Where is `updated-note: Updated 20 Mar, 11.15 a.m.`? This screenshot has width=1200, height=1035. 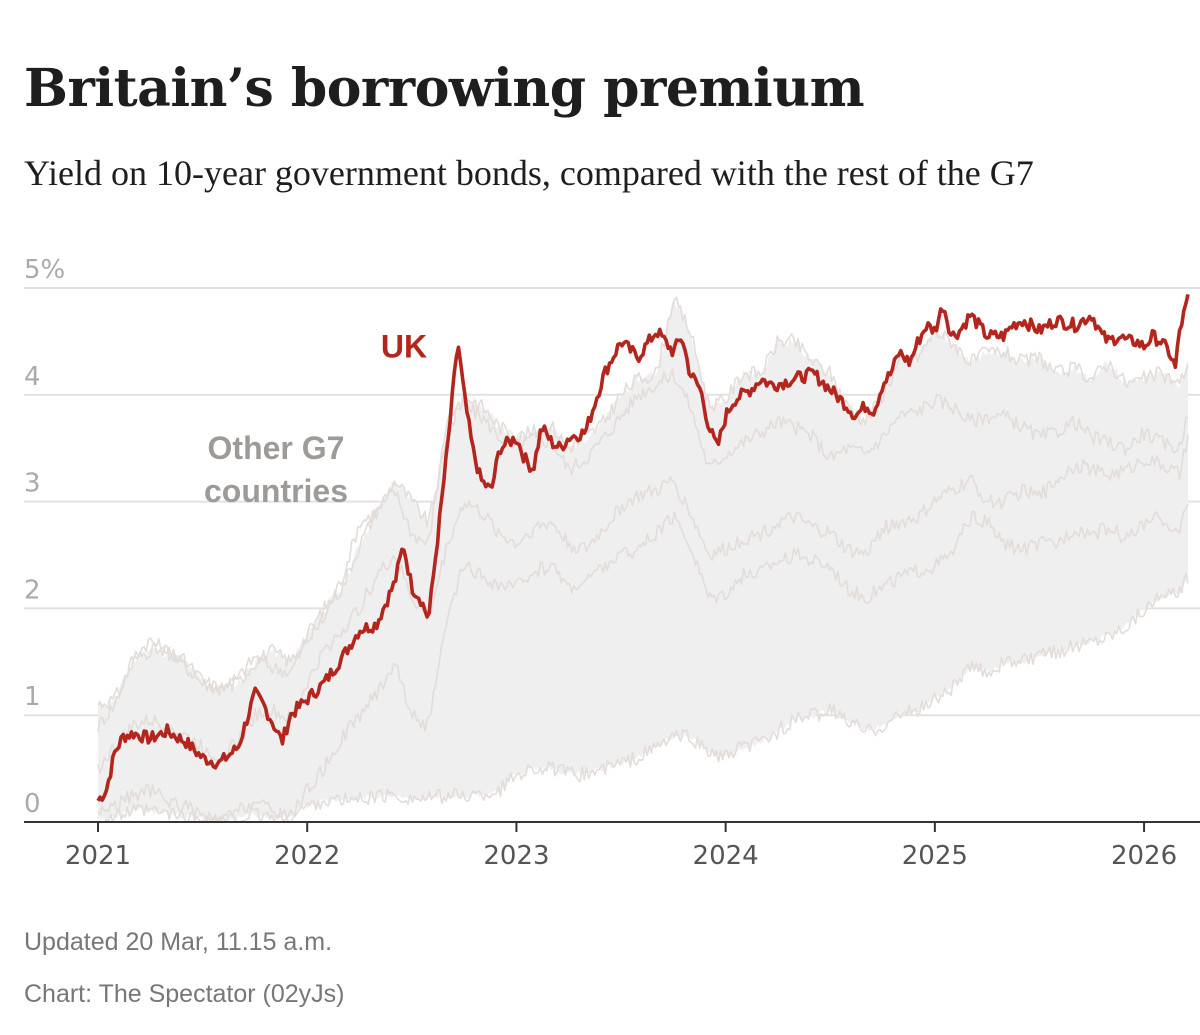 updated-note: Updated 20 Mar, 11.15 a.m. is located at coordinates (178, 942).